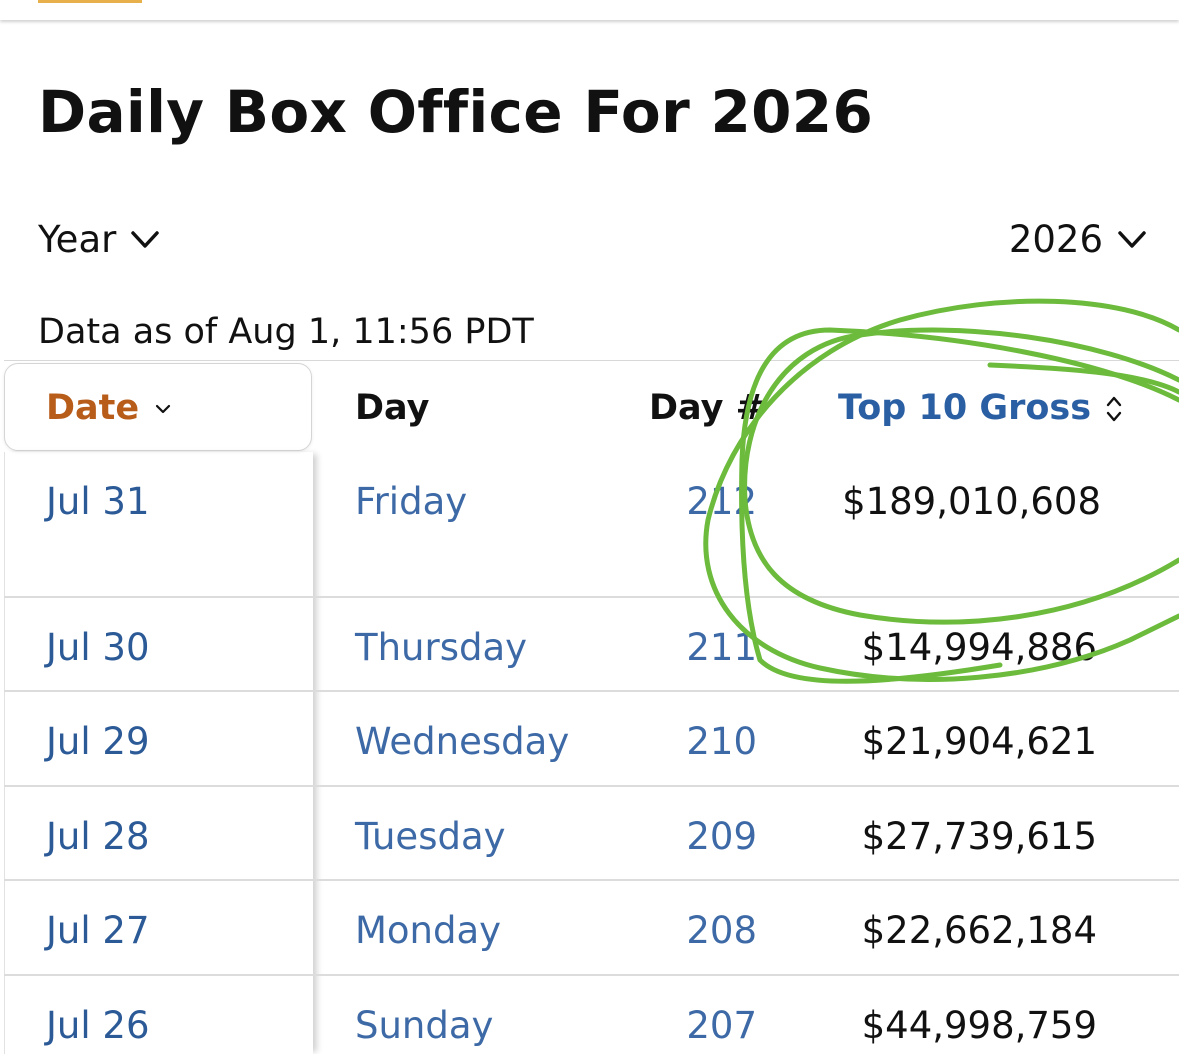 Image resolution: width=1179 pixels, height=1054 pixels. I want to click on table-row: Jul 29 Wednesday 210 $21,904,621, so click(591, 739).